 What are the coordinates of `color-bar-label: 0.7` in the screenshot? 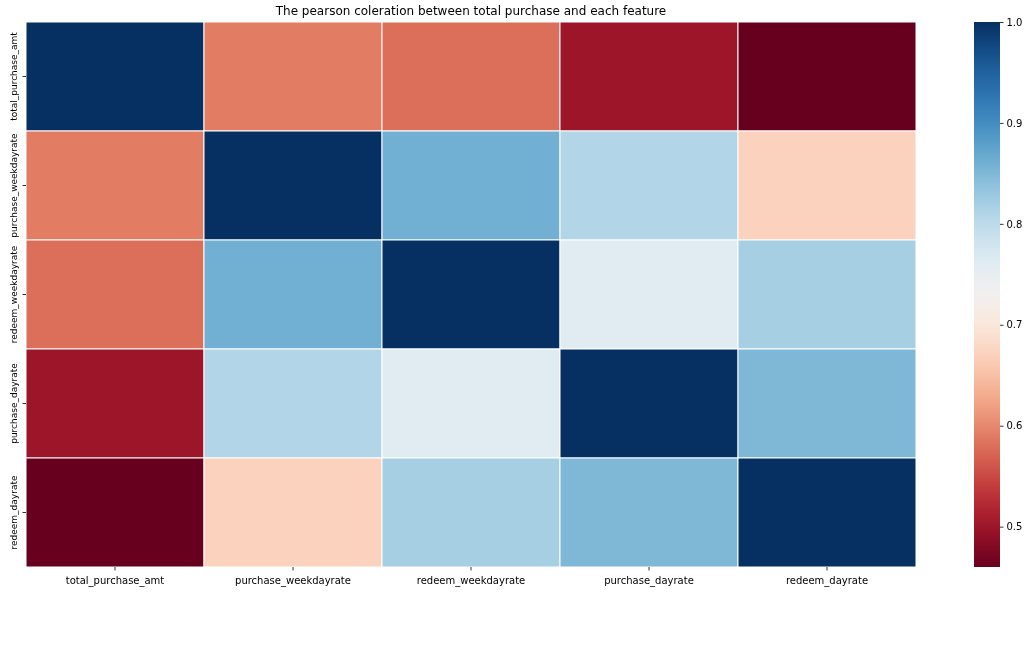 It's located at (1014, 325).